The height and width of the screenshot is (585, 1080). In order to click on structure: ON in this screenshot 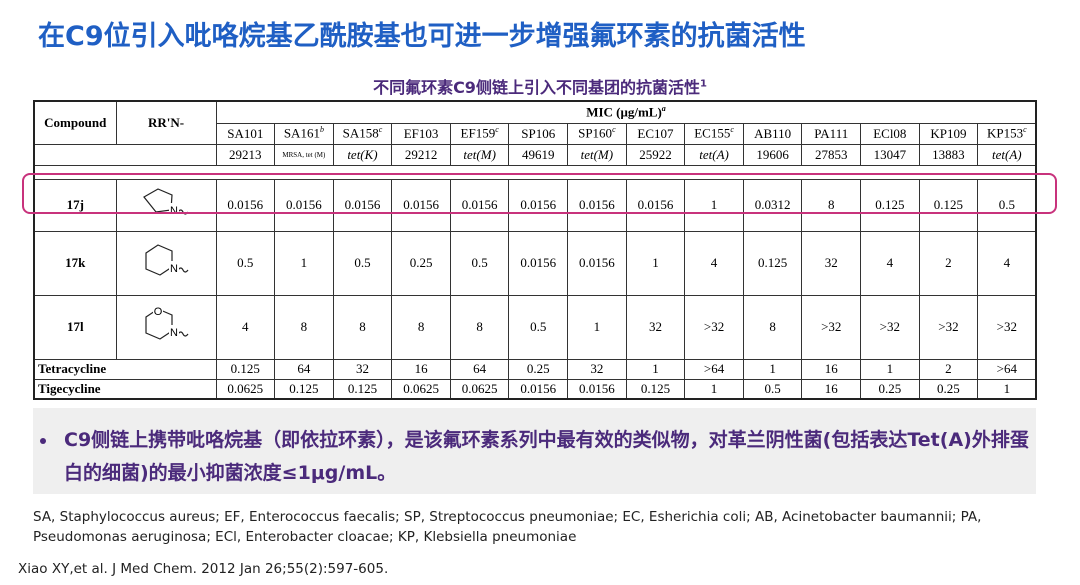, I will do `click(167, 322)`.